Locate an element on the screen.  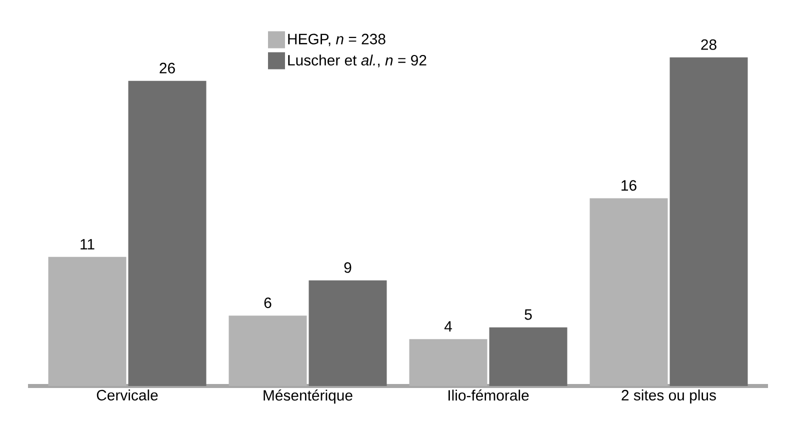
data-label: 9 is located at coordinates (348, 267).